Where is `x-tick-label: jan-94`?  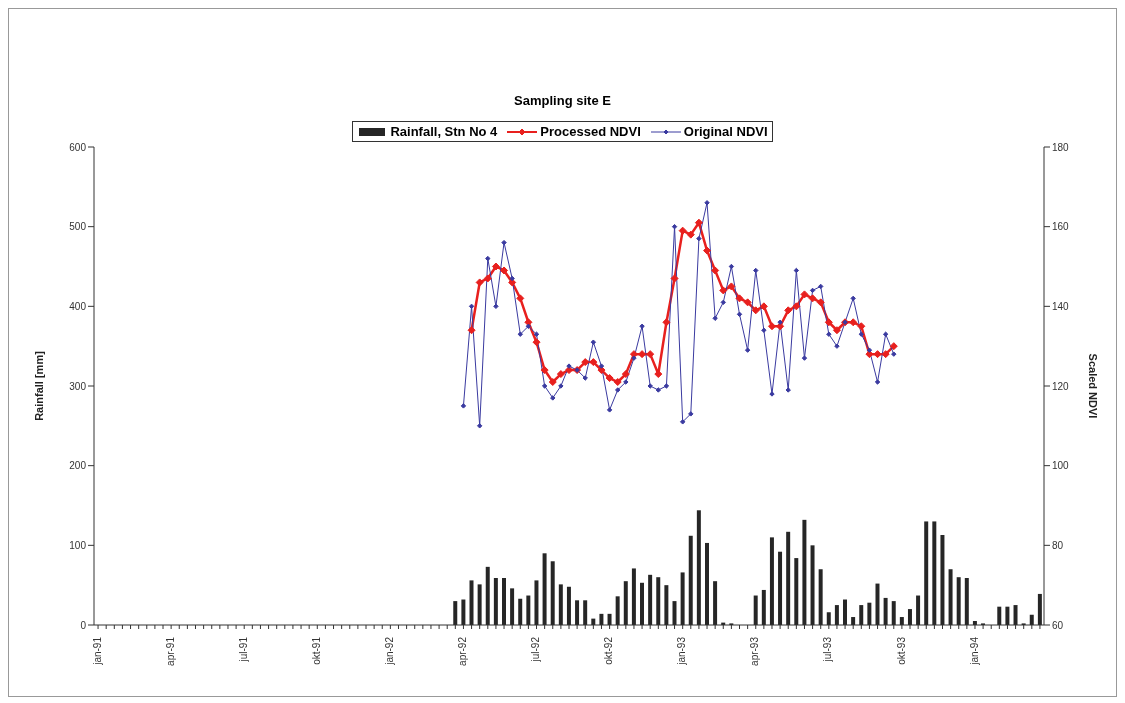 x-tick-label: jan-94 is located at coordinates (974, 651).